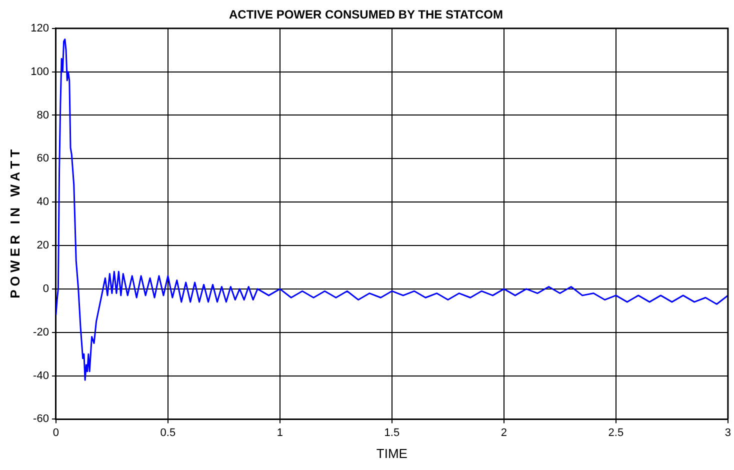 This screenshot has width=734, height=470. Describe the element at coordinates (42, 246) in the screenshot. I see `y-tick-label: 20` at that location.